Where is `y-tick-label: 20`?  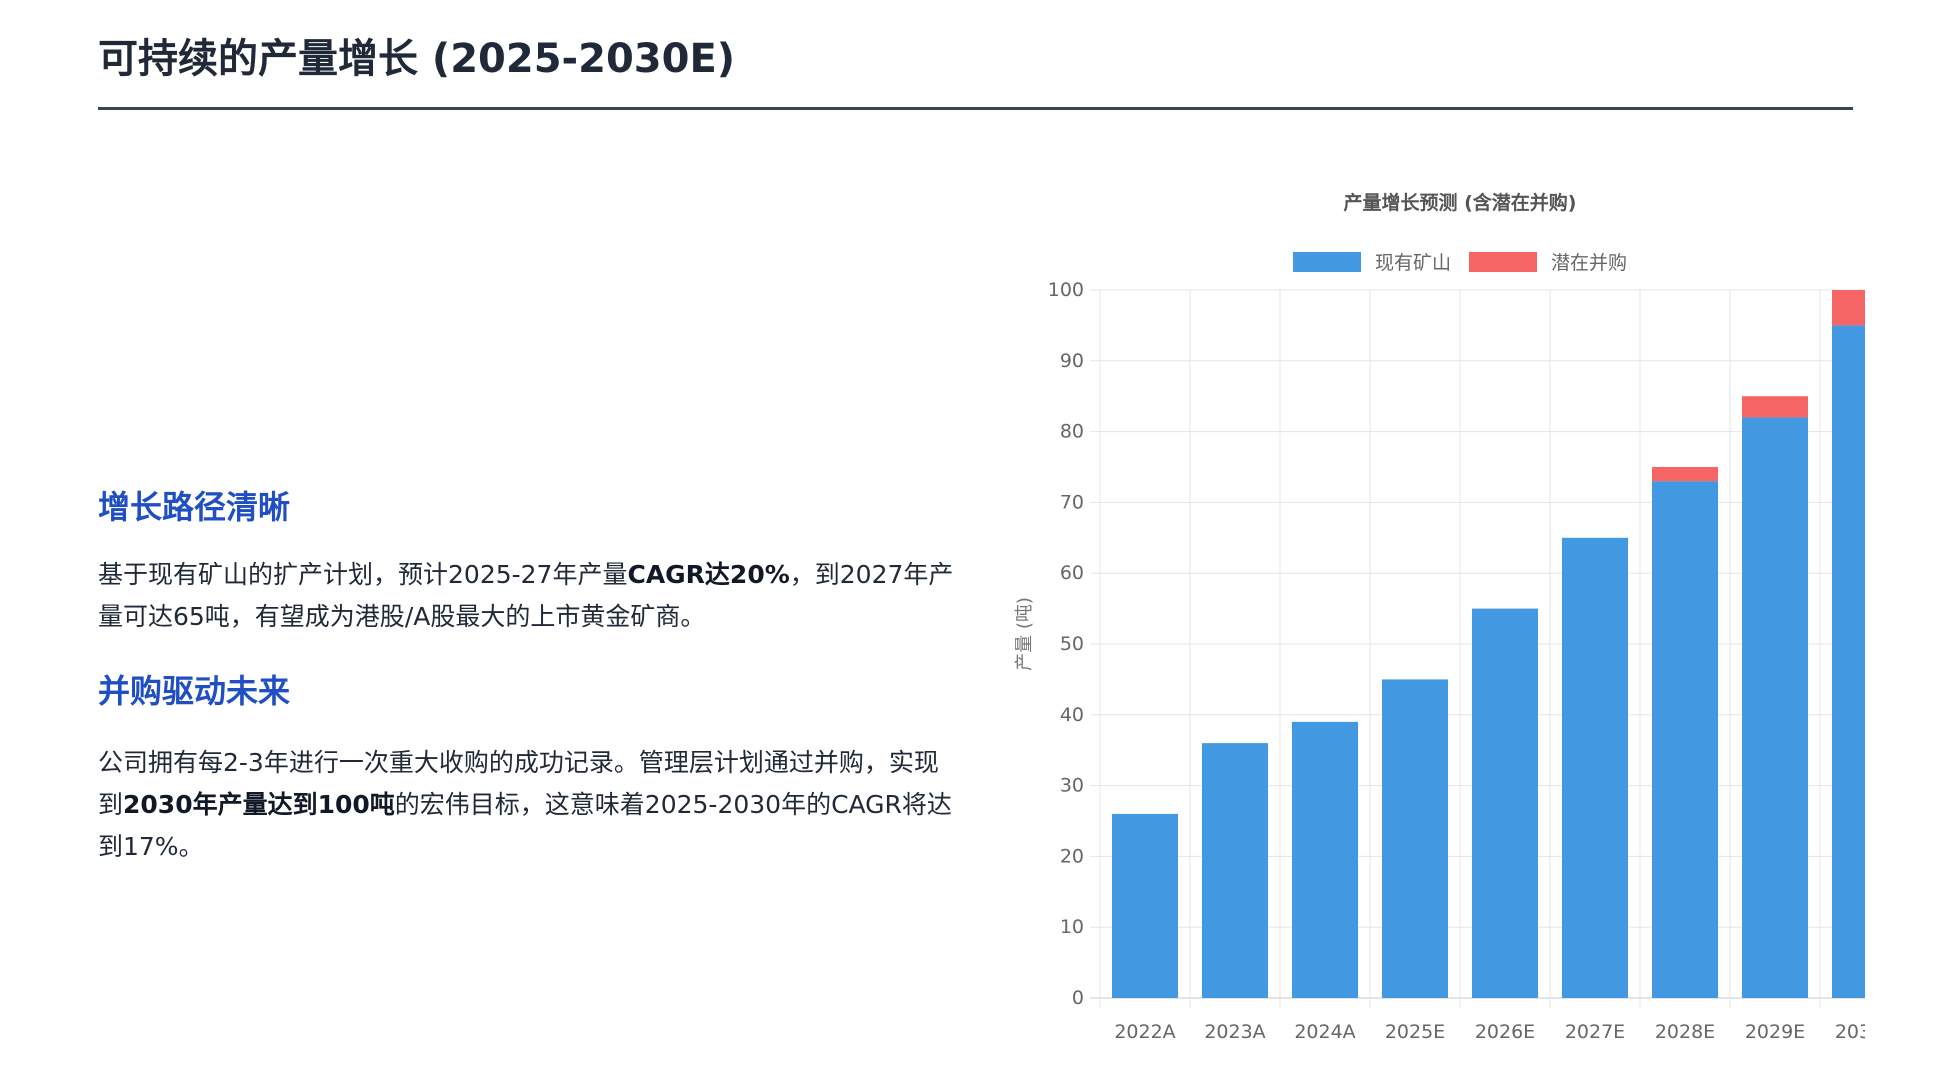
y-tick-label: 20 is located at coordinates (1072, 856).